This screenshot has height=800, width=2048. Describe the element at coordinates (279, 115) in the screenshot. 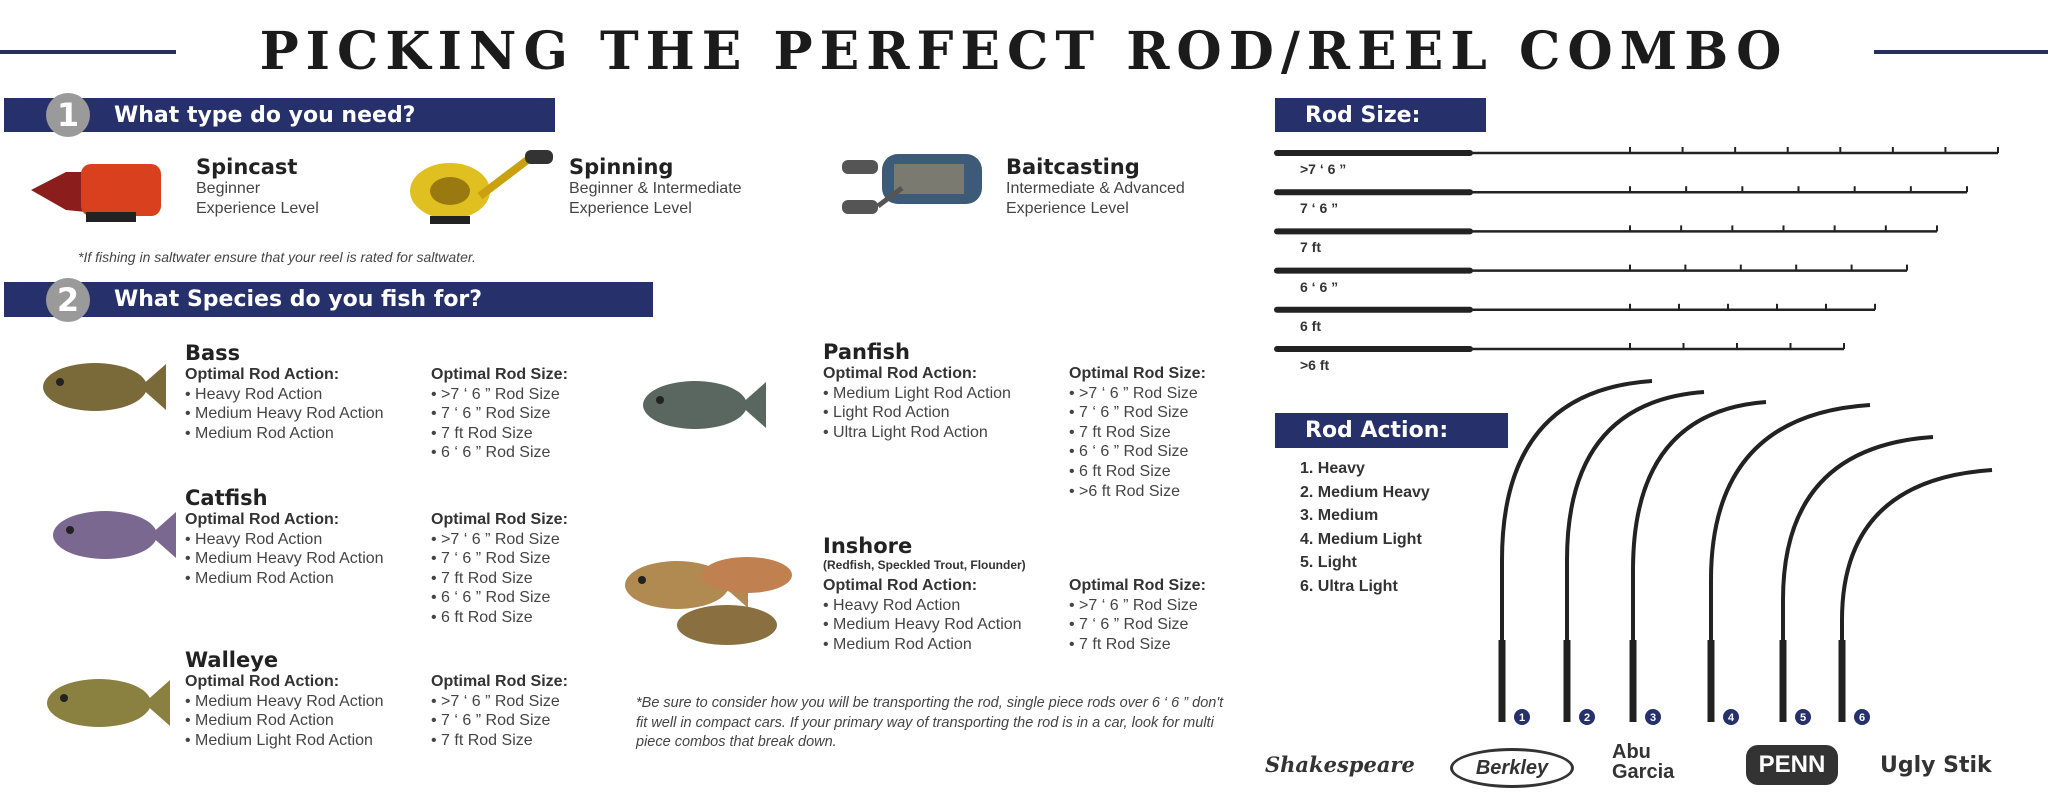

I see `section-1-banner: 1 What type do you need?` at that location.